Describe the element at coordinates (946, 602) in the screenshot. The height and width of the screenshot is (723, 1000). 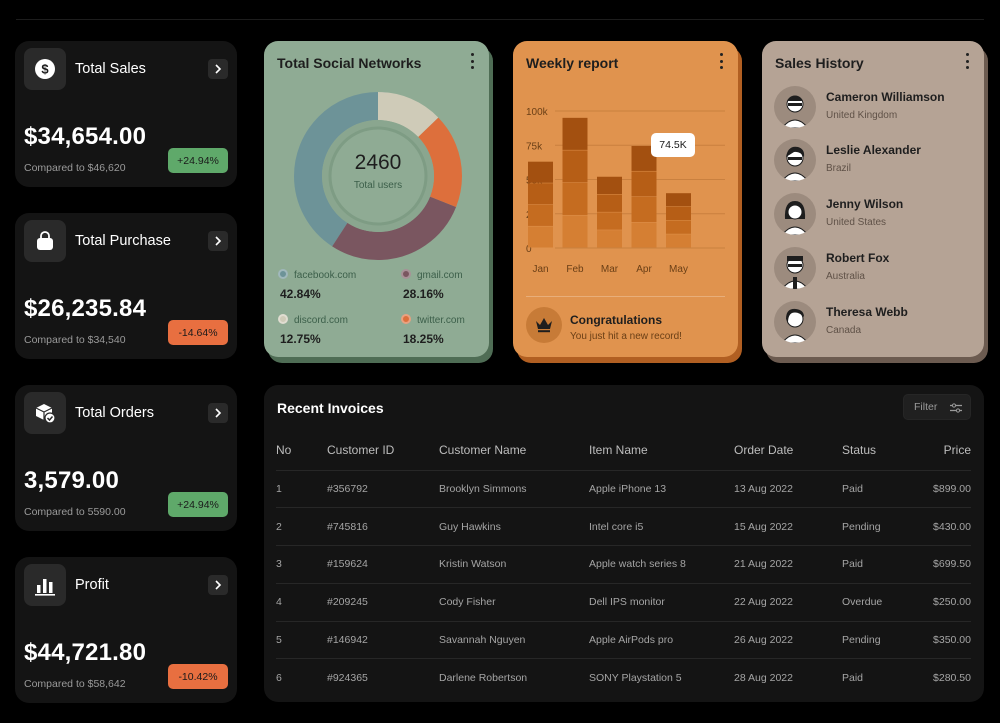
I see `price: $250.00` at that location.